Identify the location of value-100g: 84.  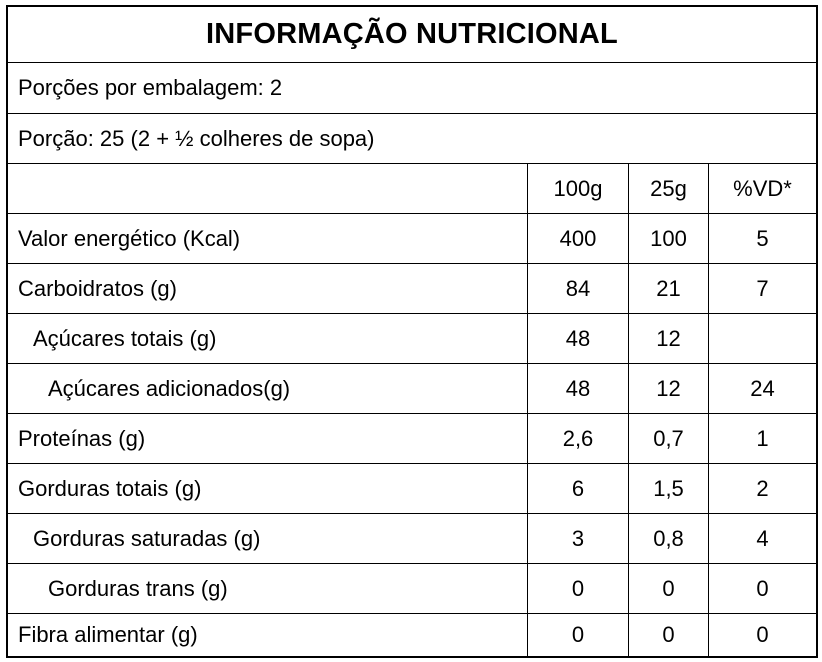
(577, 288).